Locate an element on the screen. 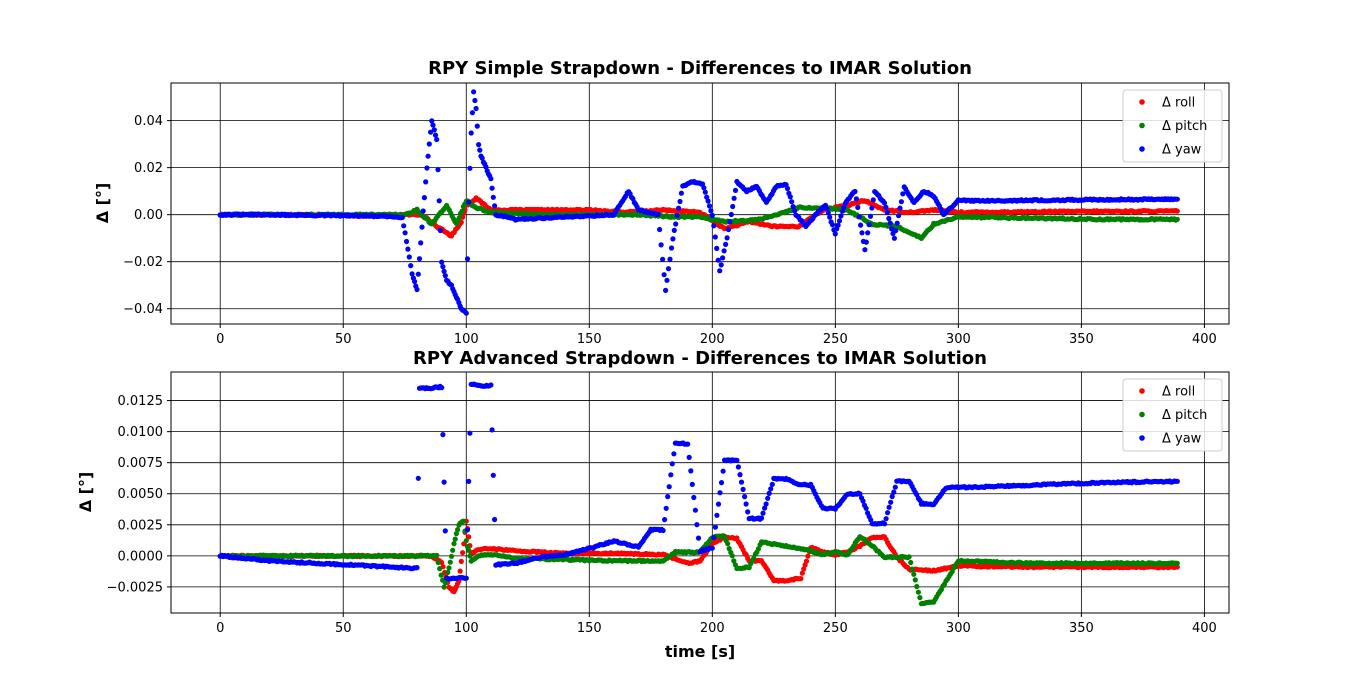 Image resolution: width=1366 pixels, height=689 pixels. legend-label: Δ roll is located at coordinates (1178, 392).